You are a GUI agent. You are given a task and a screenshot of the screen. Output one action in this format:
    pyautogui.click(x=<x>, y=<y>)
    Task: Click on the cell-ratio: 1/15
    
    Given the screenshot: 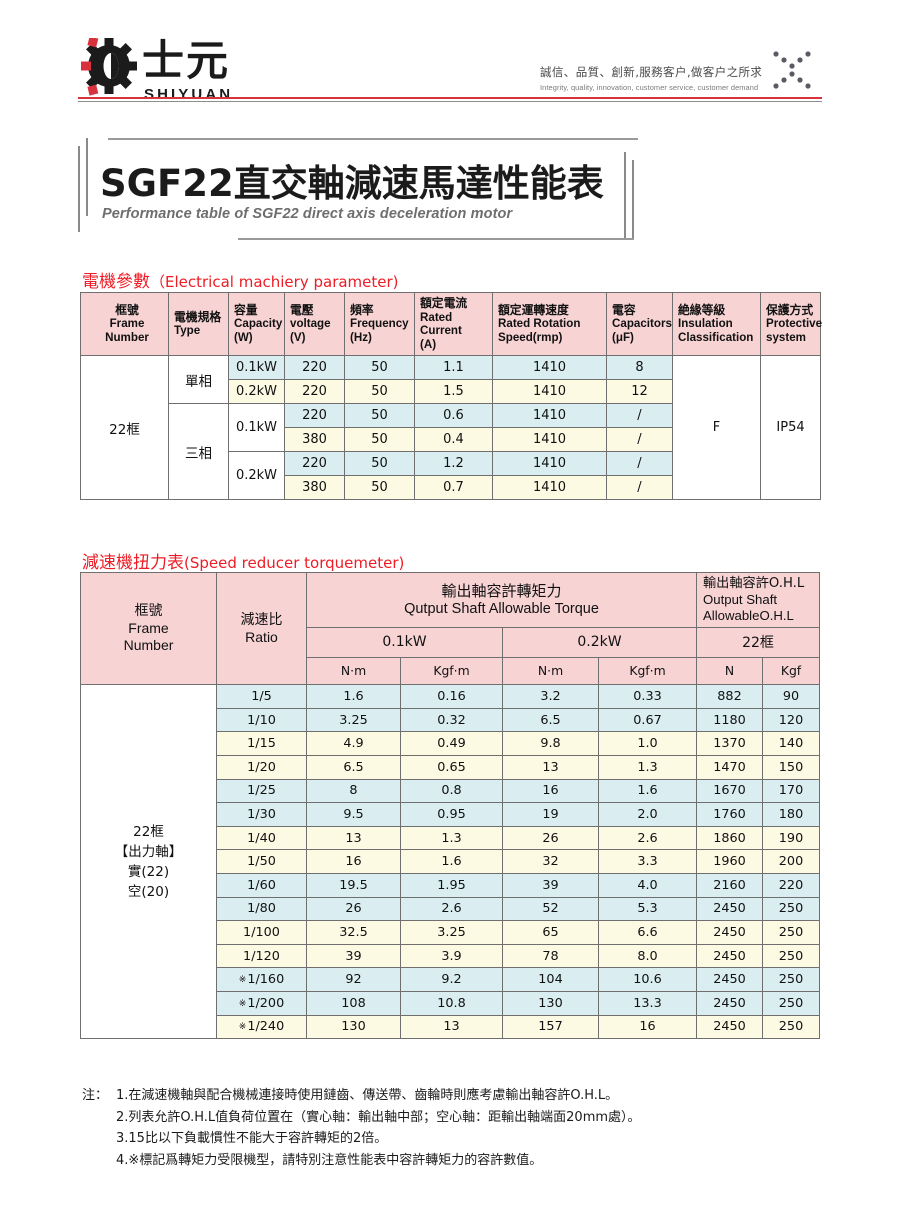 What is the action you would take?
    pyautogui.click(x=261, y=743)
    